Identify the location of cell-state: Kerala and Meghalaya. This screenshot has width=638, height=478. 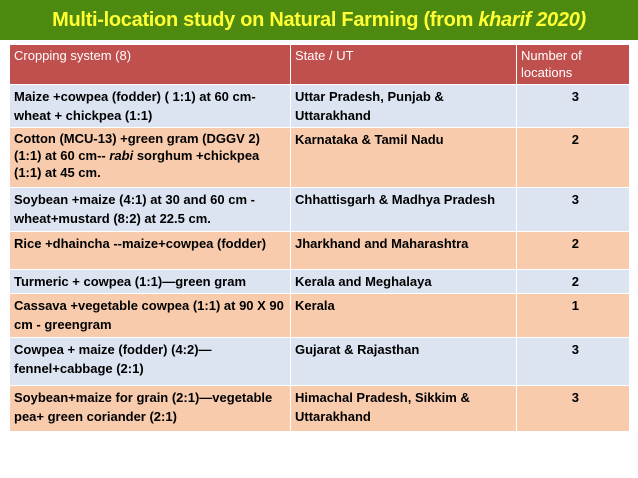
(403, 281).